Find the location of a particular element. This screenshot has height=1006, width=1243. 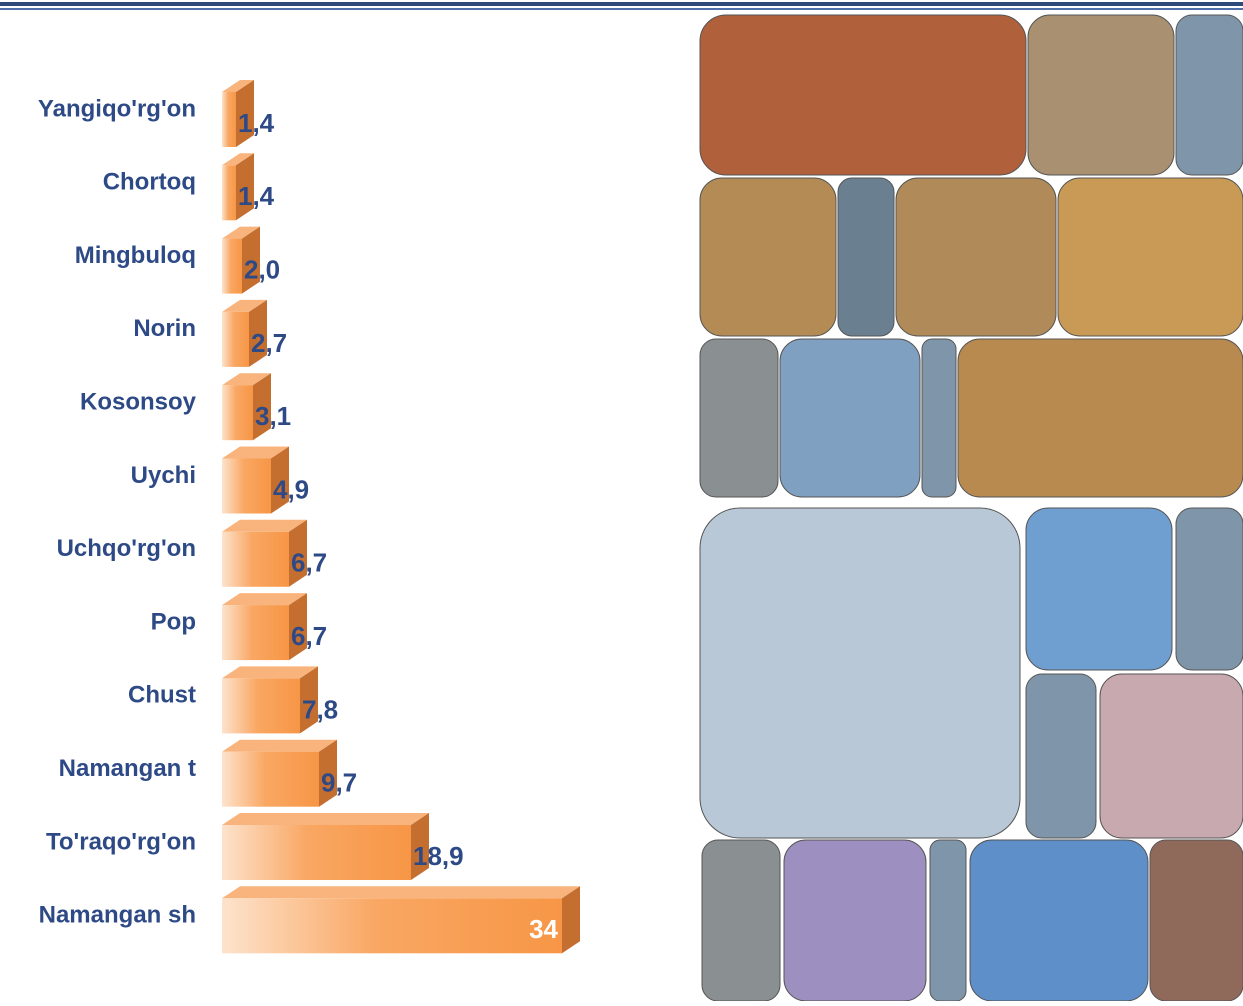

y-tick-label: Namangan sh is located at coordinates (117, 915).